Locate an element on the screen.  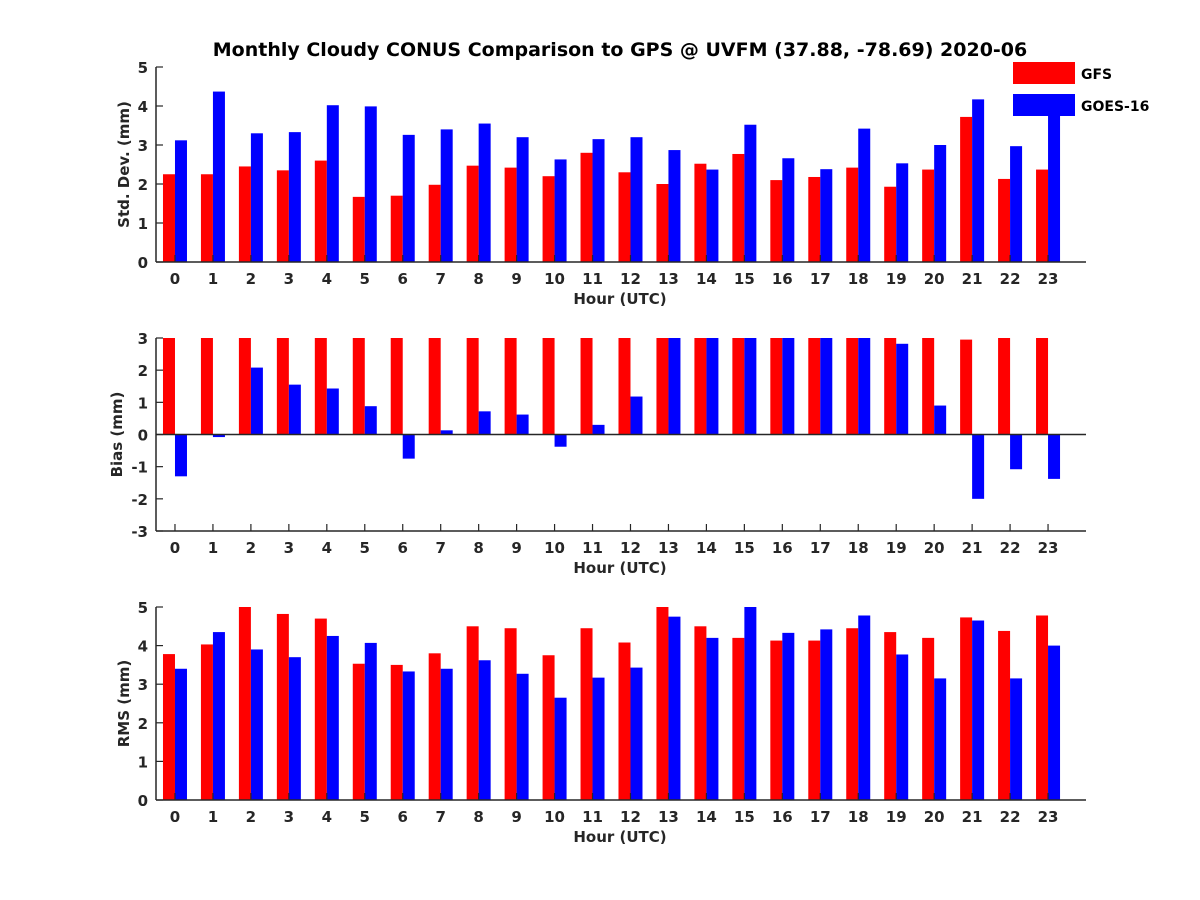
std-dev-xtick-label: 9 is located at coordinates (516, 279).